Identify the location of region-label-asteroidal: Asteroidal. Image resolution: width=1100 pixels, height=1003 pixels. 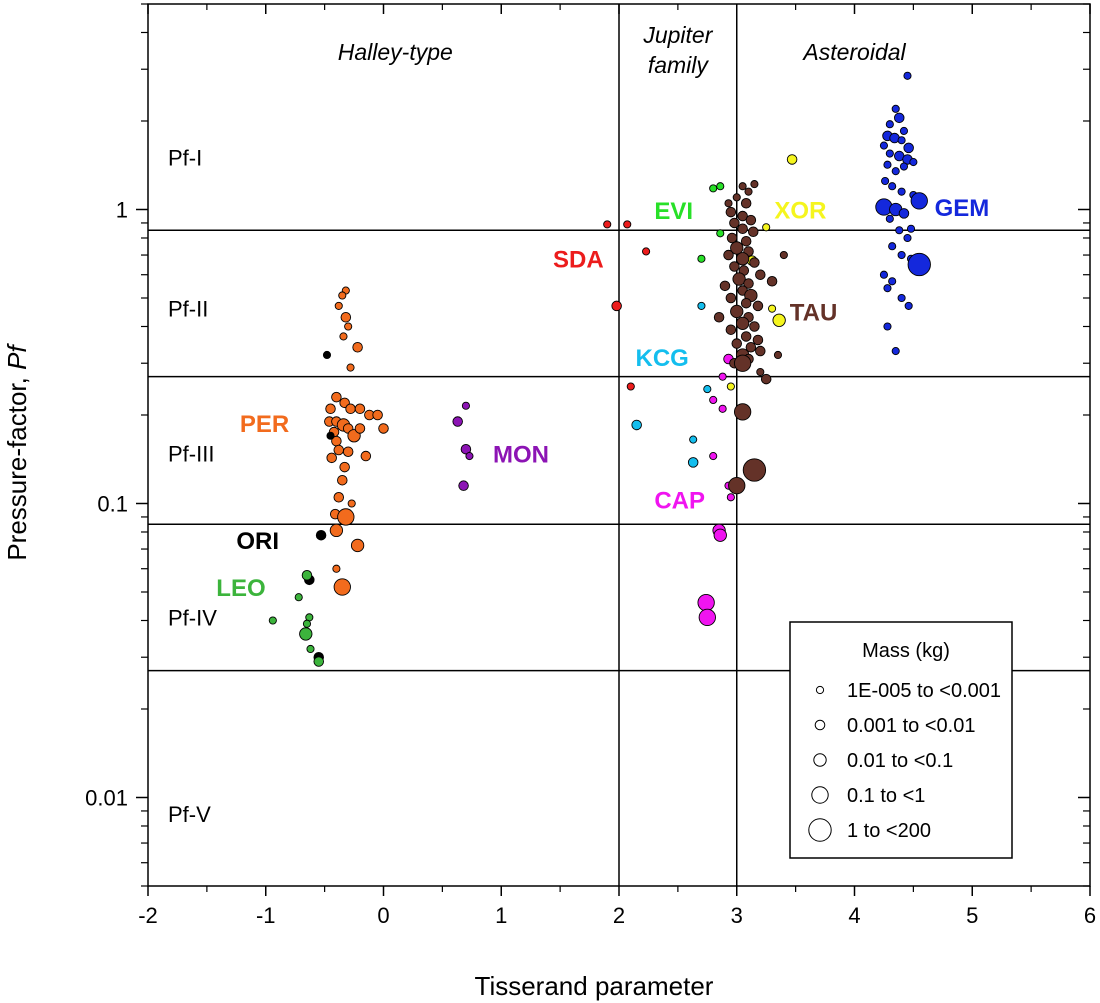
(853, 52).